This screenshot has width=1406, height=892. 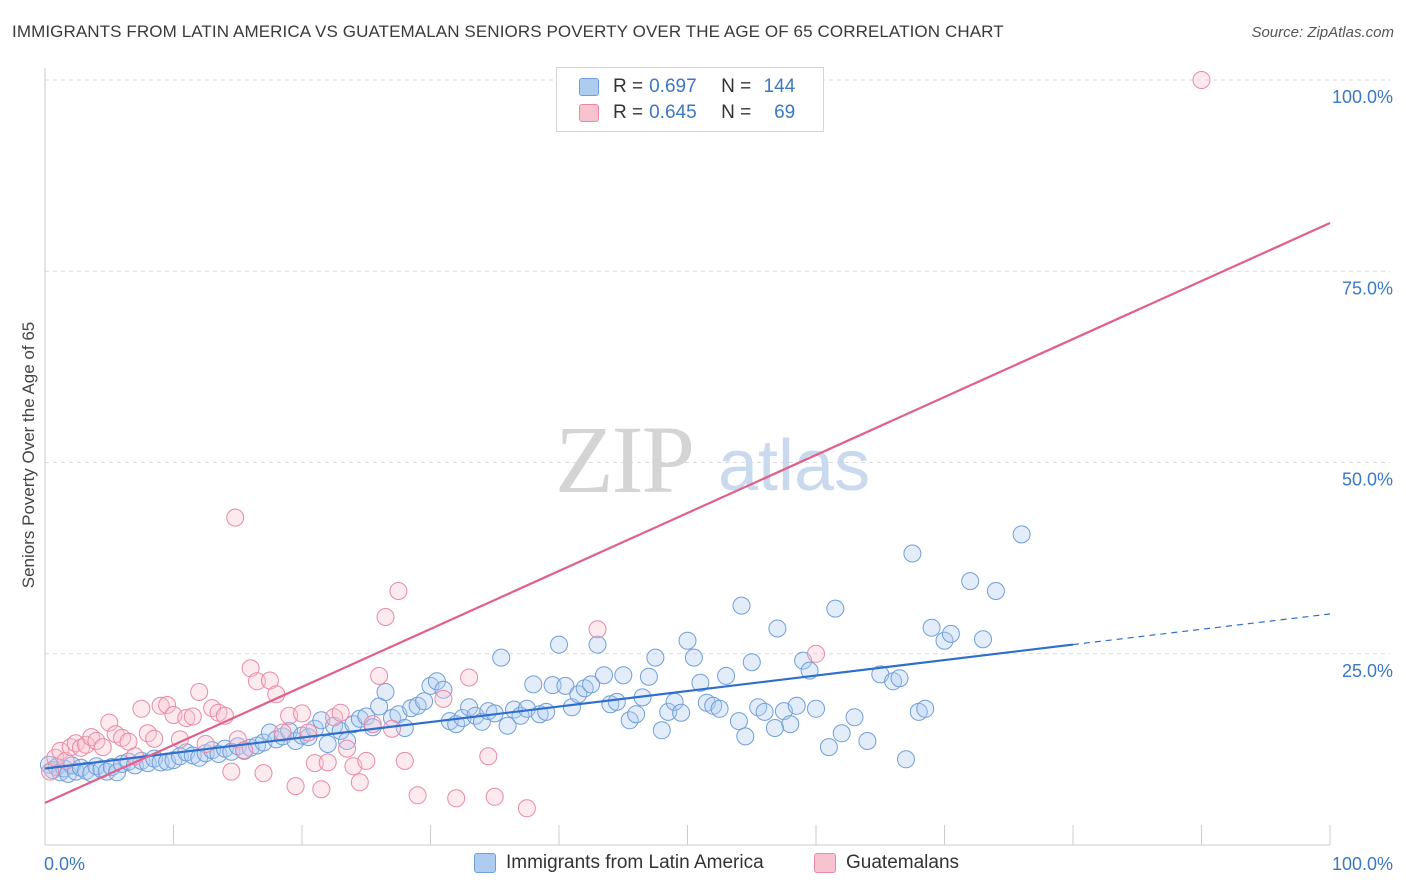 I want to click on stats-legend: R = 0.697 N = 144 R = 0.645 N = 69, so click(x=690, y=99).